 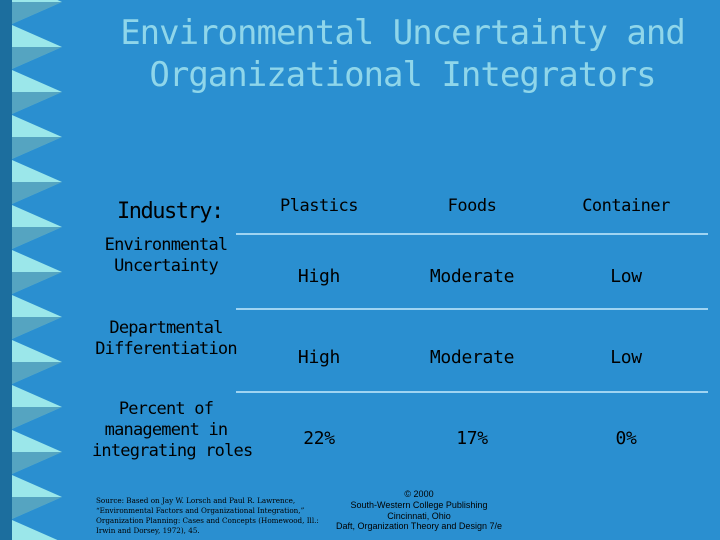 I want to click on row-label-environmental-uncertainty: Environmental Uncertainty, so click(x=166, y=256).